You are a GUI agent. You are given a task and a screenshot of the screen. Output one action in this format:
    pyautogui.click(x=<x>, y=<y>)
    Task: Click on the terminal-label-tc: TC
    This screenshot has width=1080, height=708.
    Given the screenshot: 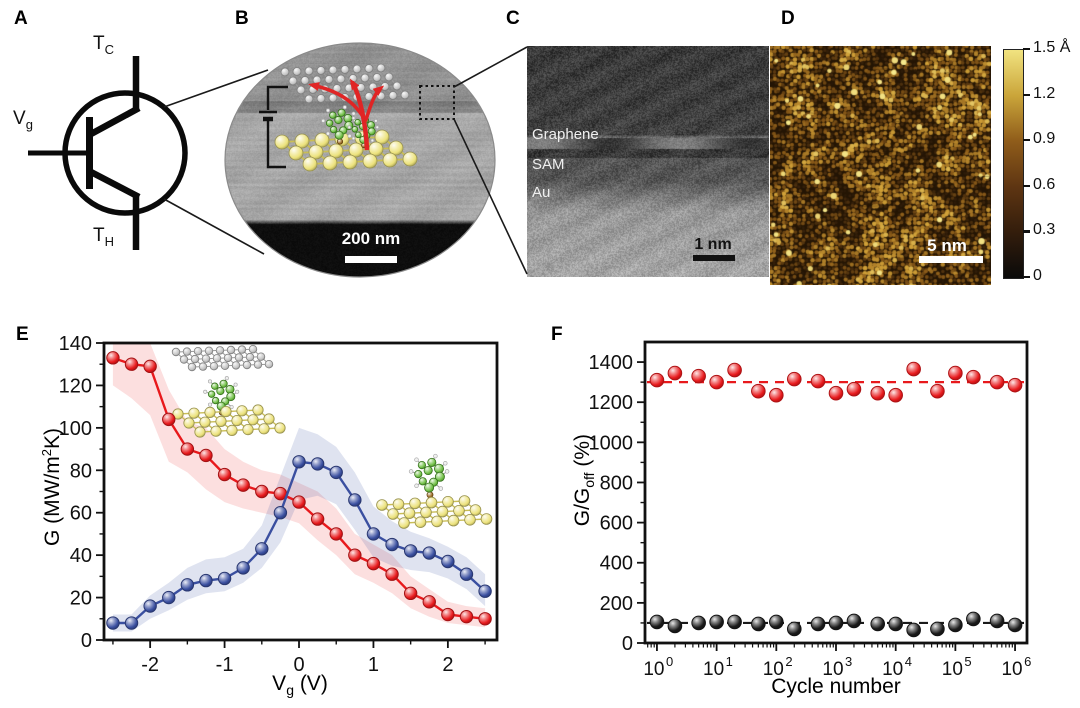 What is the action you would take?
    pyautogui.click(x=103, y=45)
    